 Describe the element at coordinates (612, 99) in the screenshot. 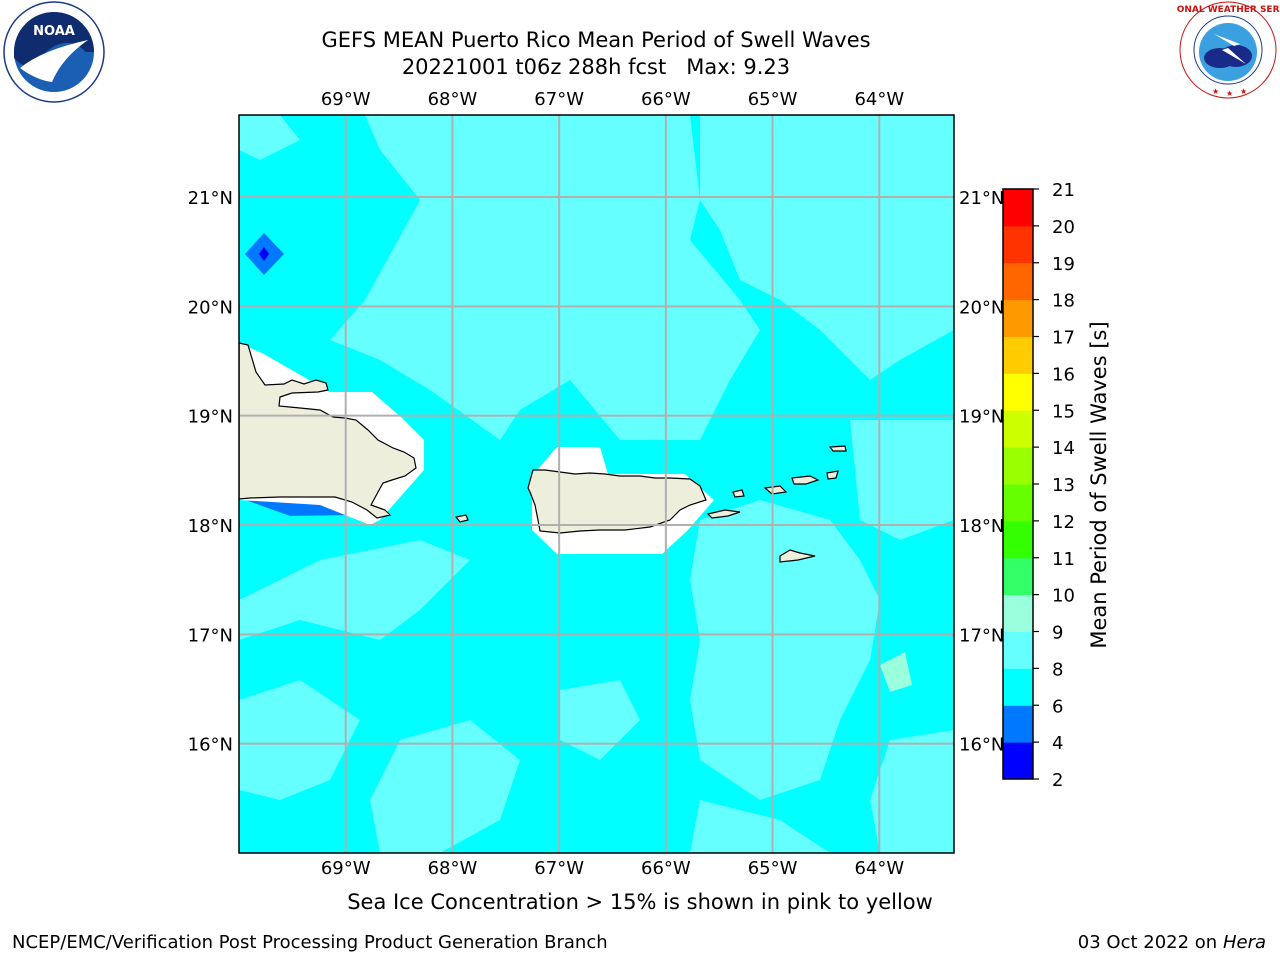

I see `lon-labels-top: 69°W 68°W 67°W 66°W 65°W 64°W` at that location.